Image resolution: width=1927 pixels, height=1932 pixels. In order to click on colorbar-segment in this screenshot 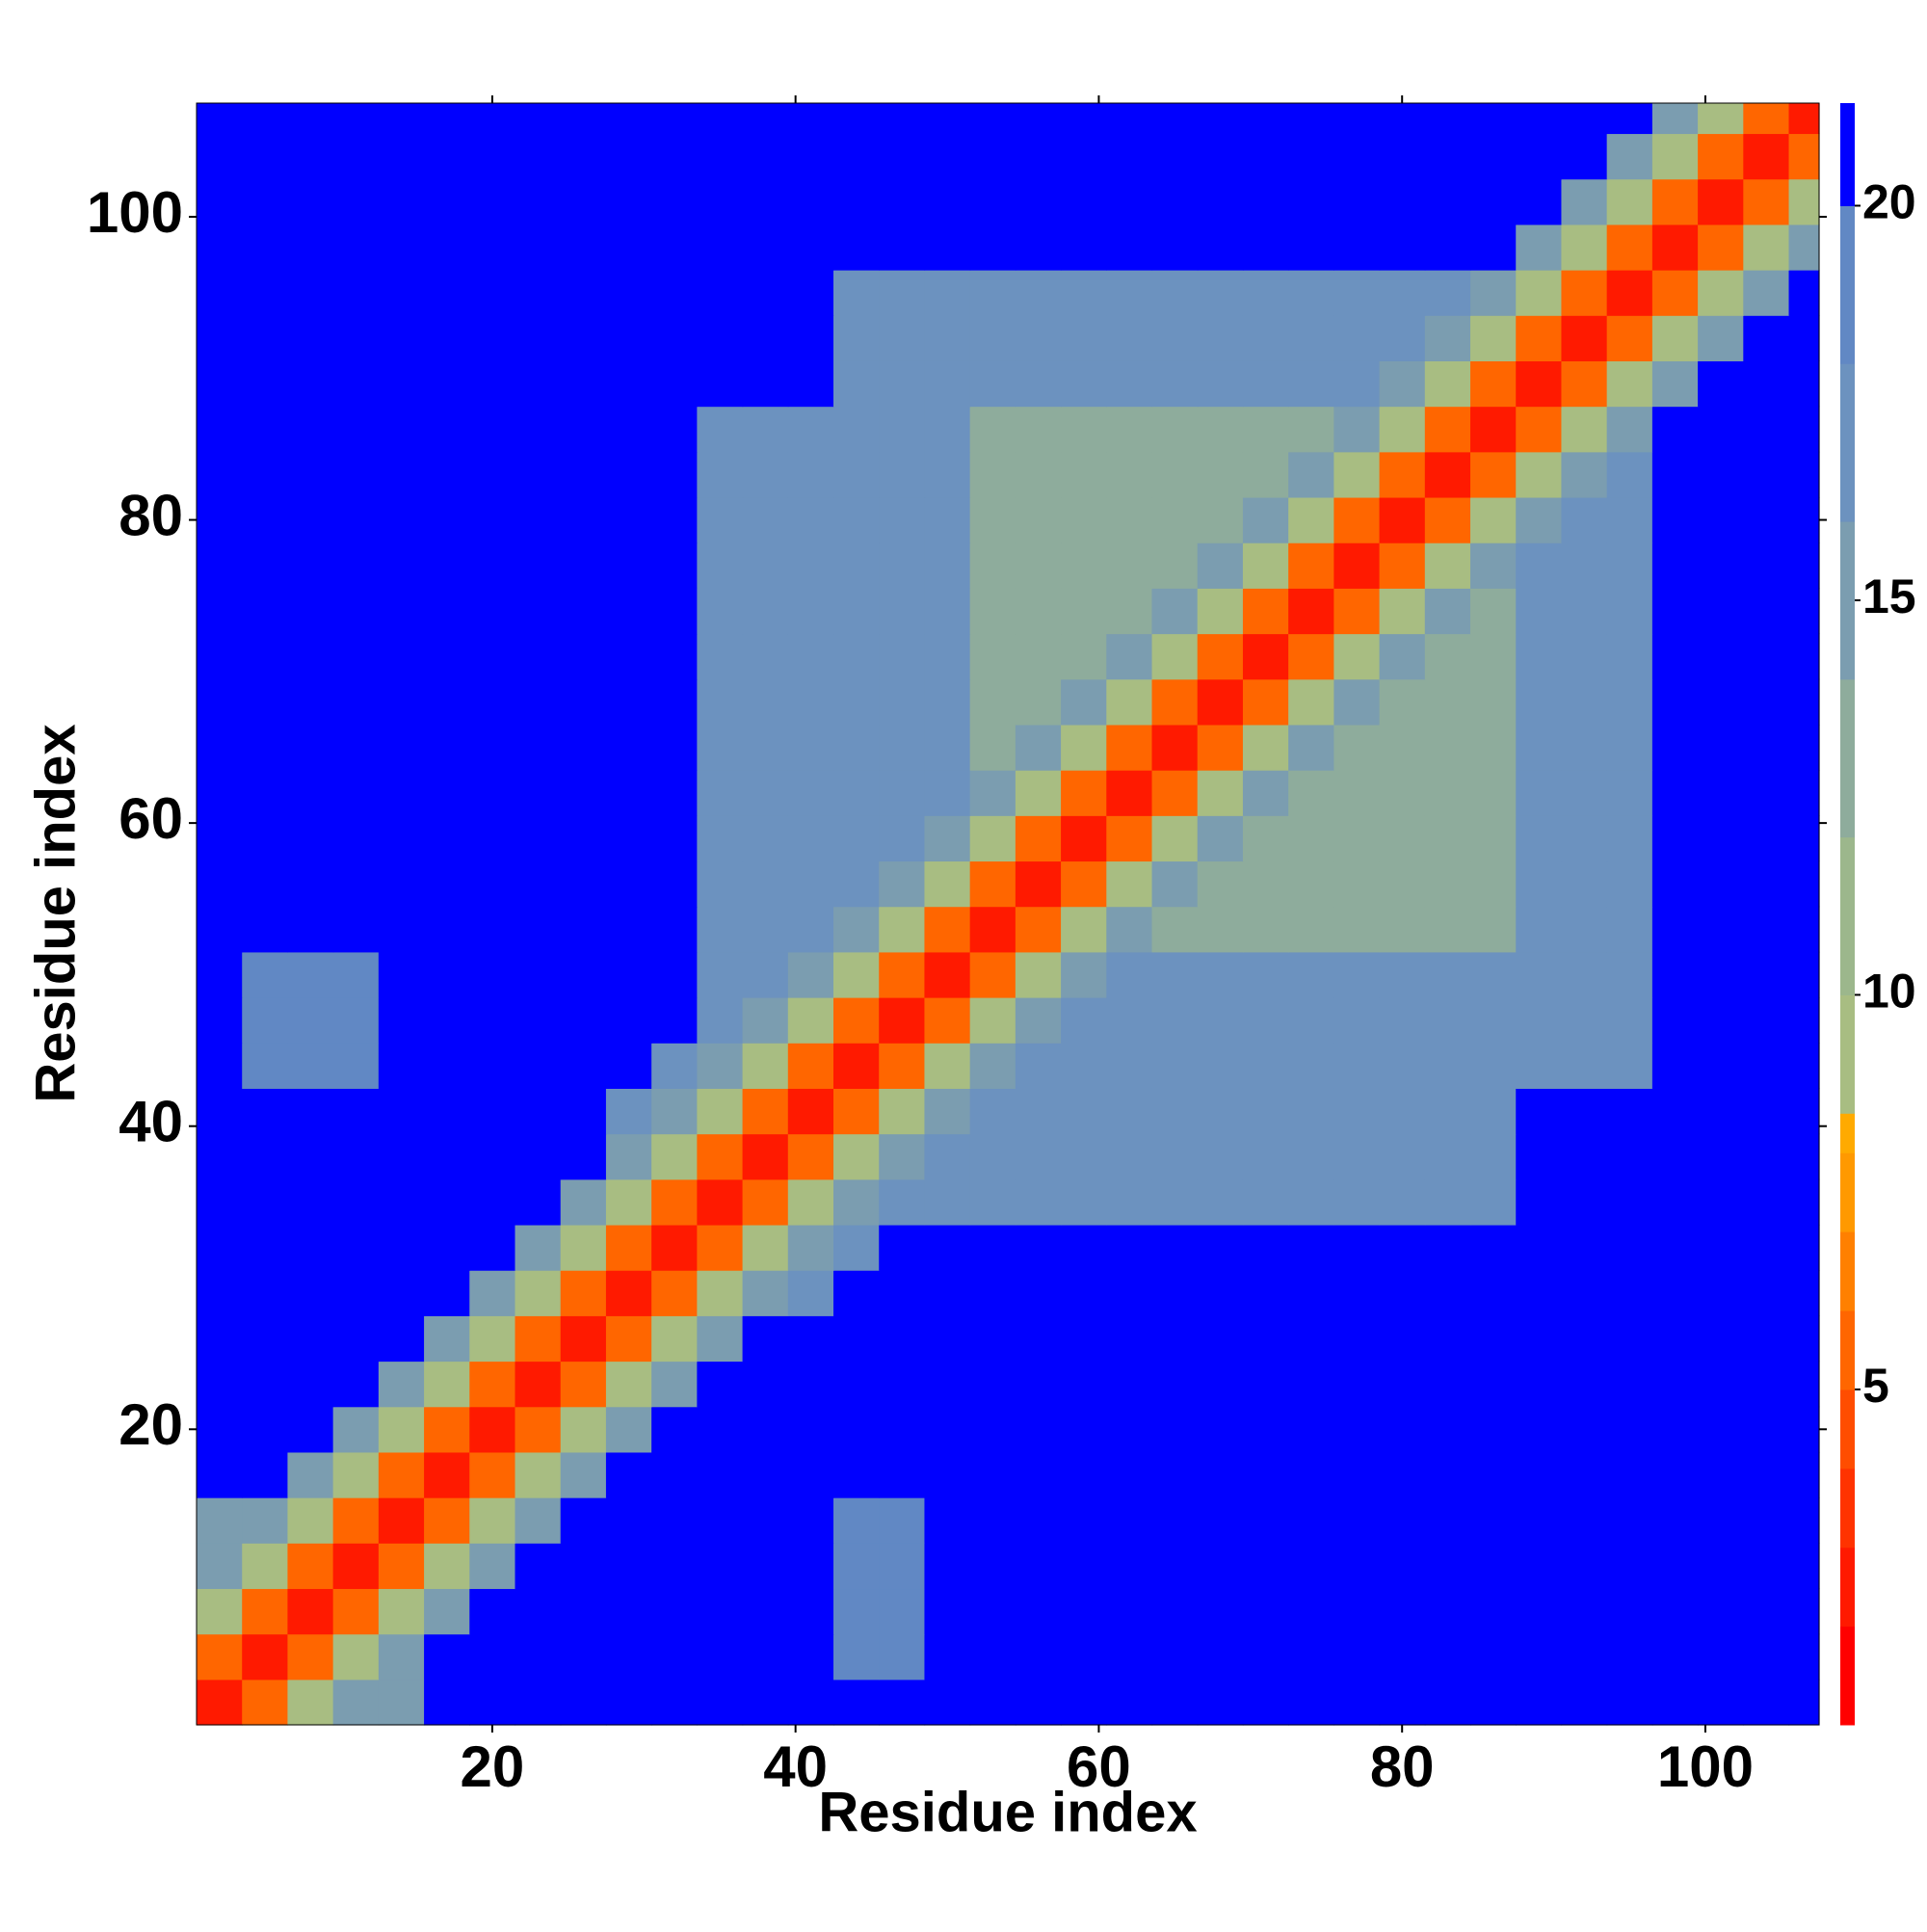, I will do `click(1847, 1429)`.